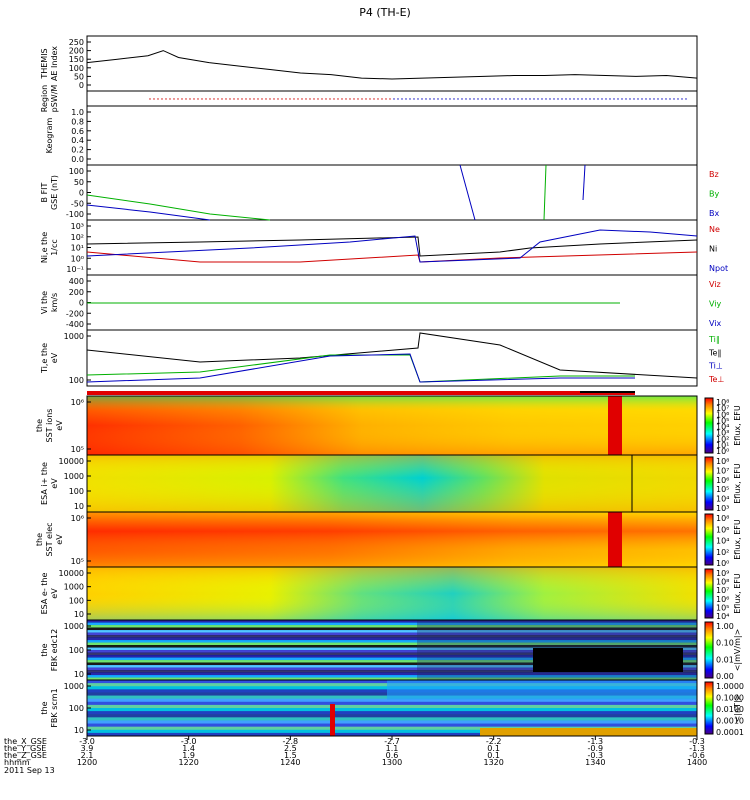  I want to click on esa_elec-ytick: 100, so click(76, 600).